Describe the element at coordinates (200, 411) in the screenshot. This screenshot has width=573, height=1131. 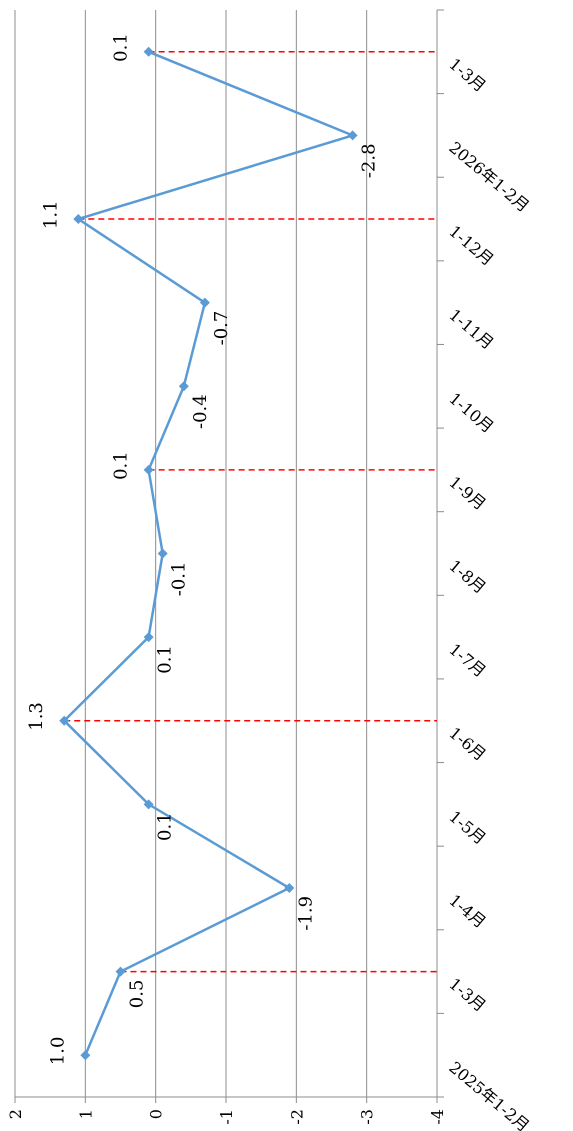
I see `data-label-8: -0.4` at that location.